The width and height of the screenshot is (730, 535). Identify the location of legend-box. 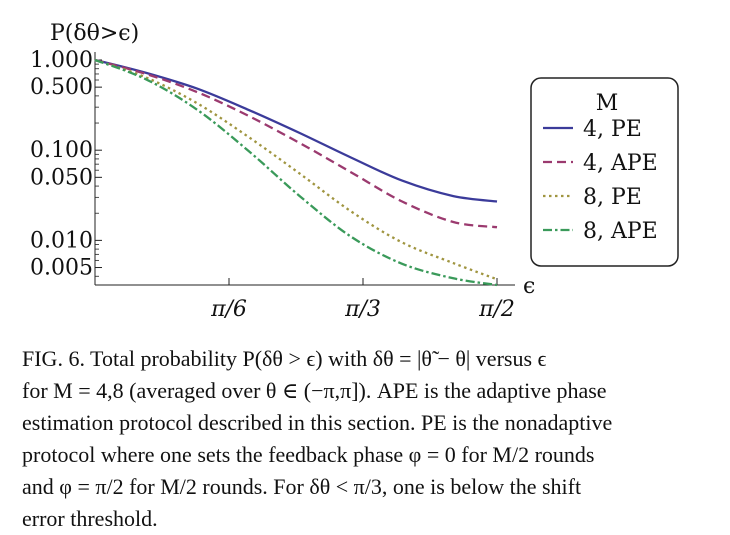
(604, 172).